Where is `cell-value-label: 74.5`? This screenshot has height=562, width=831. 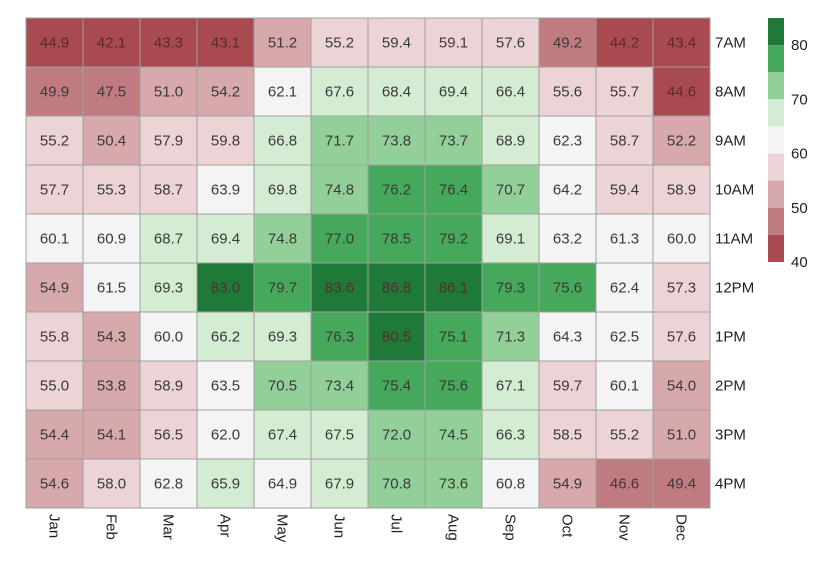
cell-value-label: 74.5 is located at coordinates (453, 435).